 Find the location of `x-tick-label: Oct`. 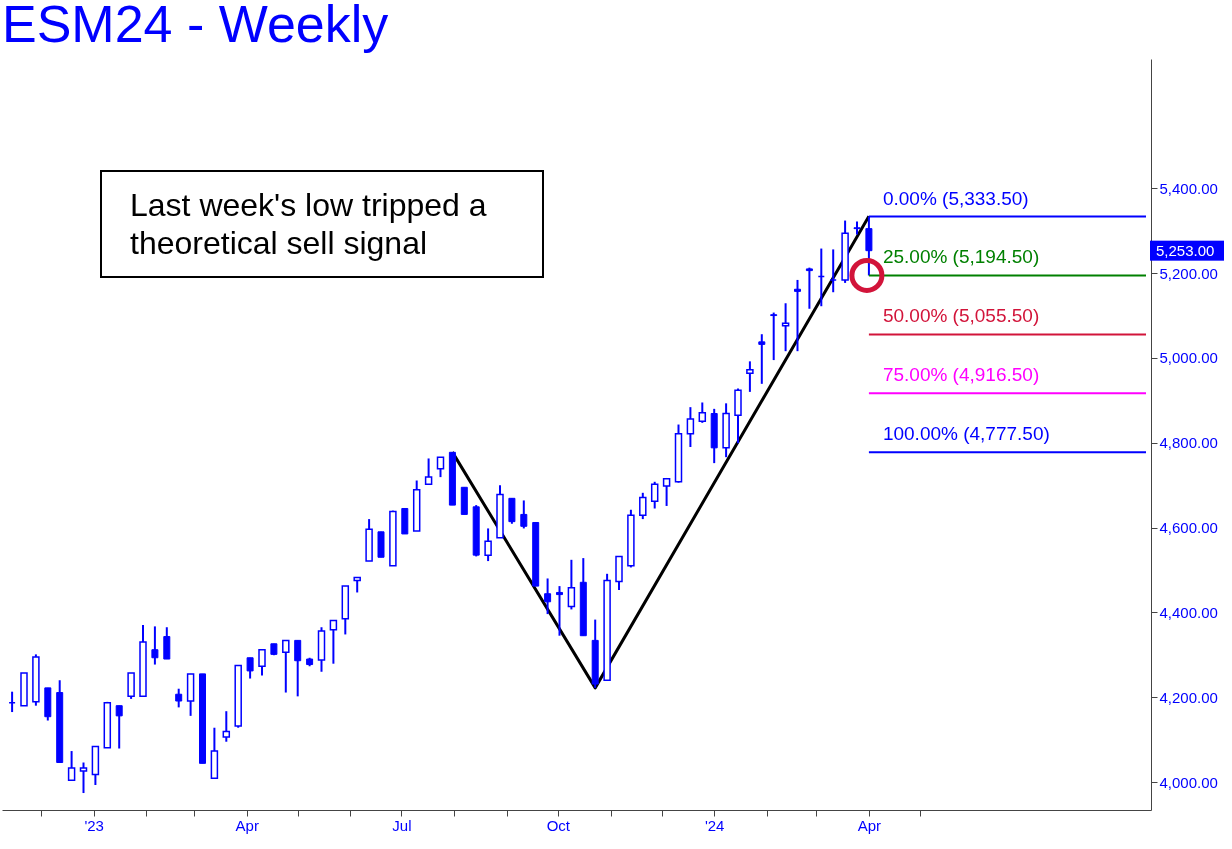

x-tick-label: Oct is located at coordinates (558, 825).